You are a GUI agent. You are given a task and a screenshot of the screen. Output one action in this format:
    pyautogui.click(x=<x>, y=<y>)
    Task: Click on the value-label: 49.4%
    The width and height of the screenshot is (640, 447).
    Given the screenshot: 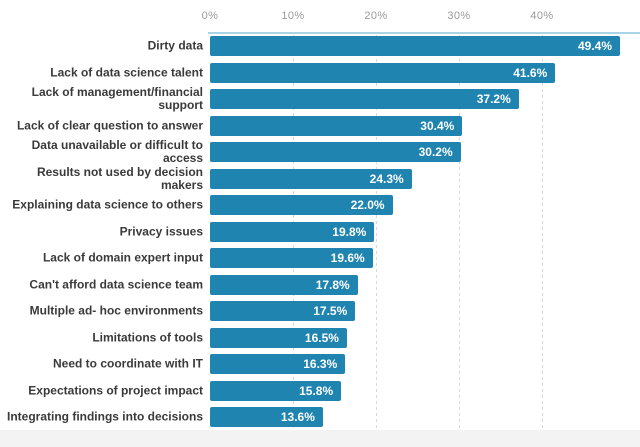 What is the action you would take?
    pyautogui.click(x=595, y=46)
    